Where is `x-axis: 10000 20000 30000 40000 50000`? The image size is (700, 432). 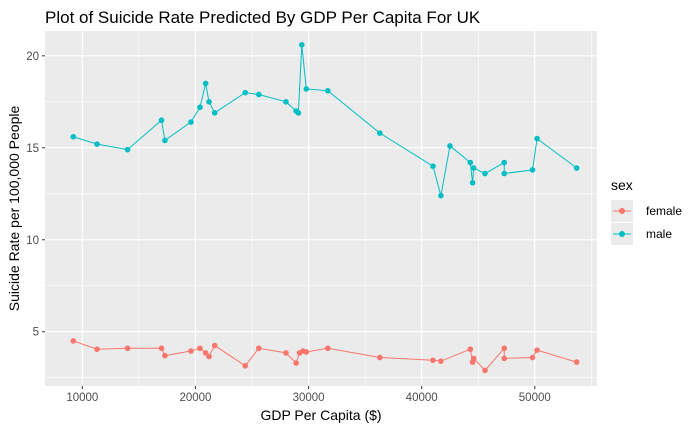 x-axis: 10000 20000 30000 40000 50000 is located at coordinates (308, 395).